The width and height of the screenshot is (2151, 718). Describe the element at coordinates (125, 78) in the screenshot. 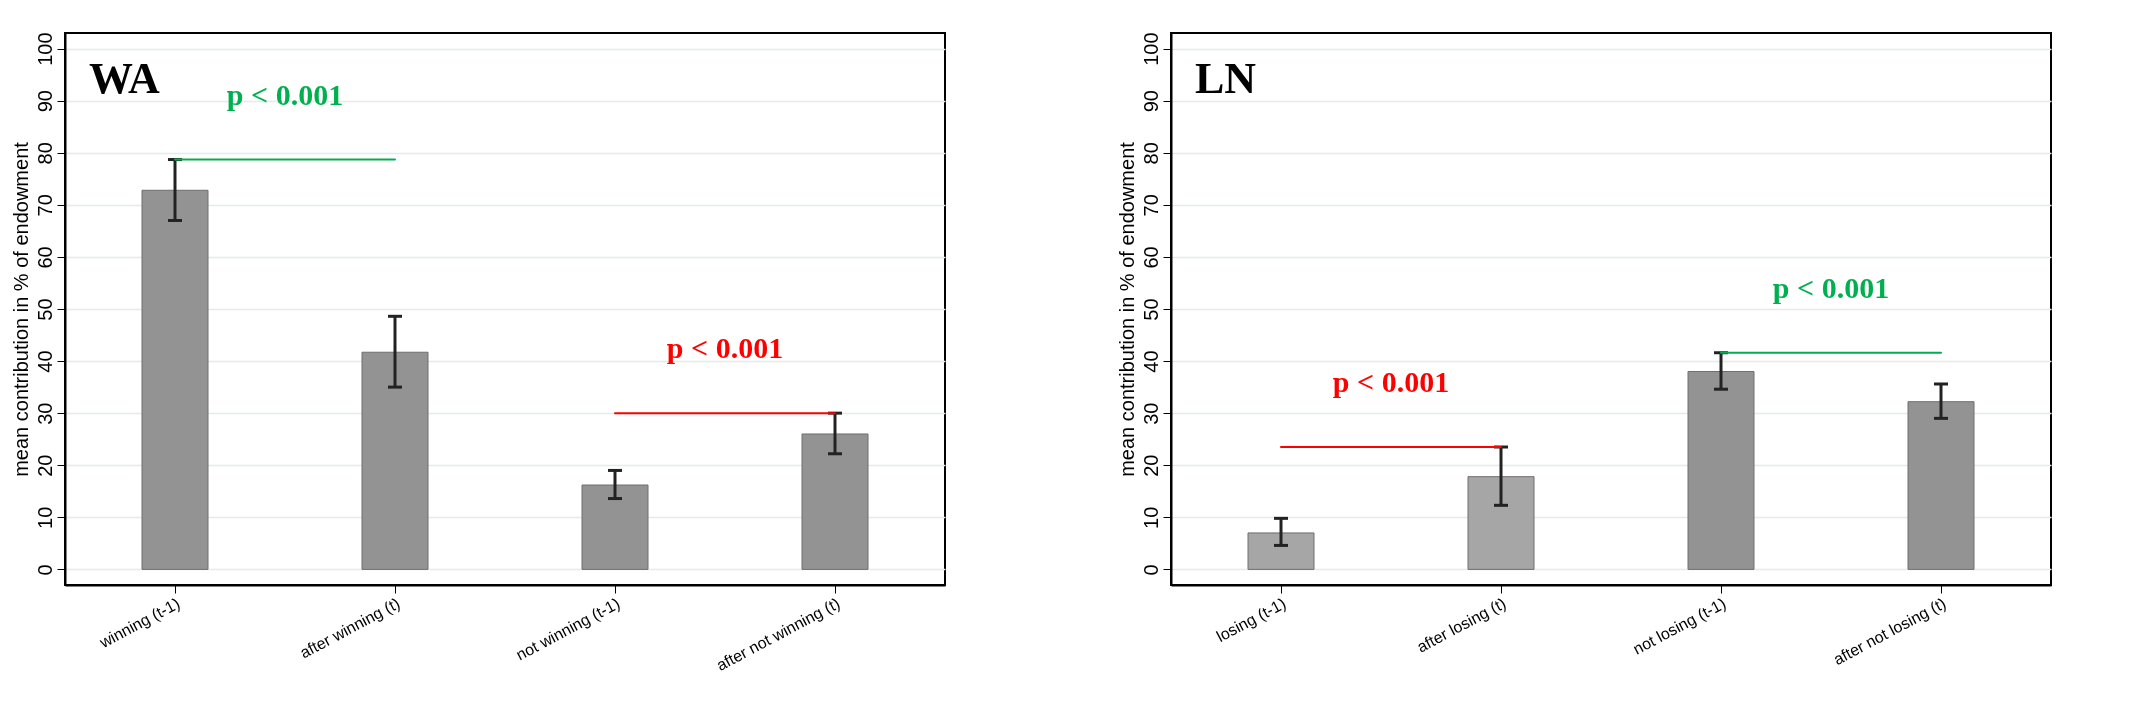

I see `text: WA` at that location.